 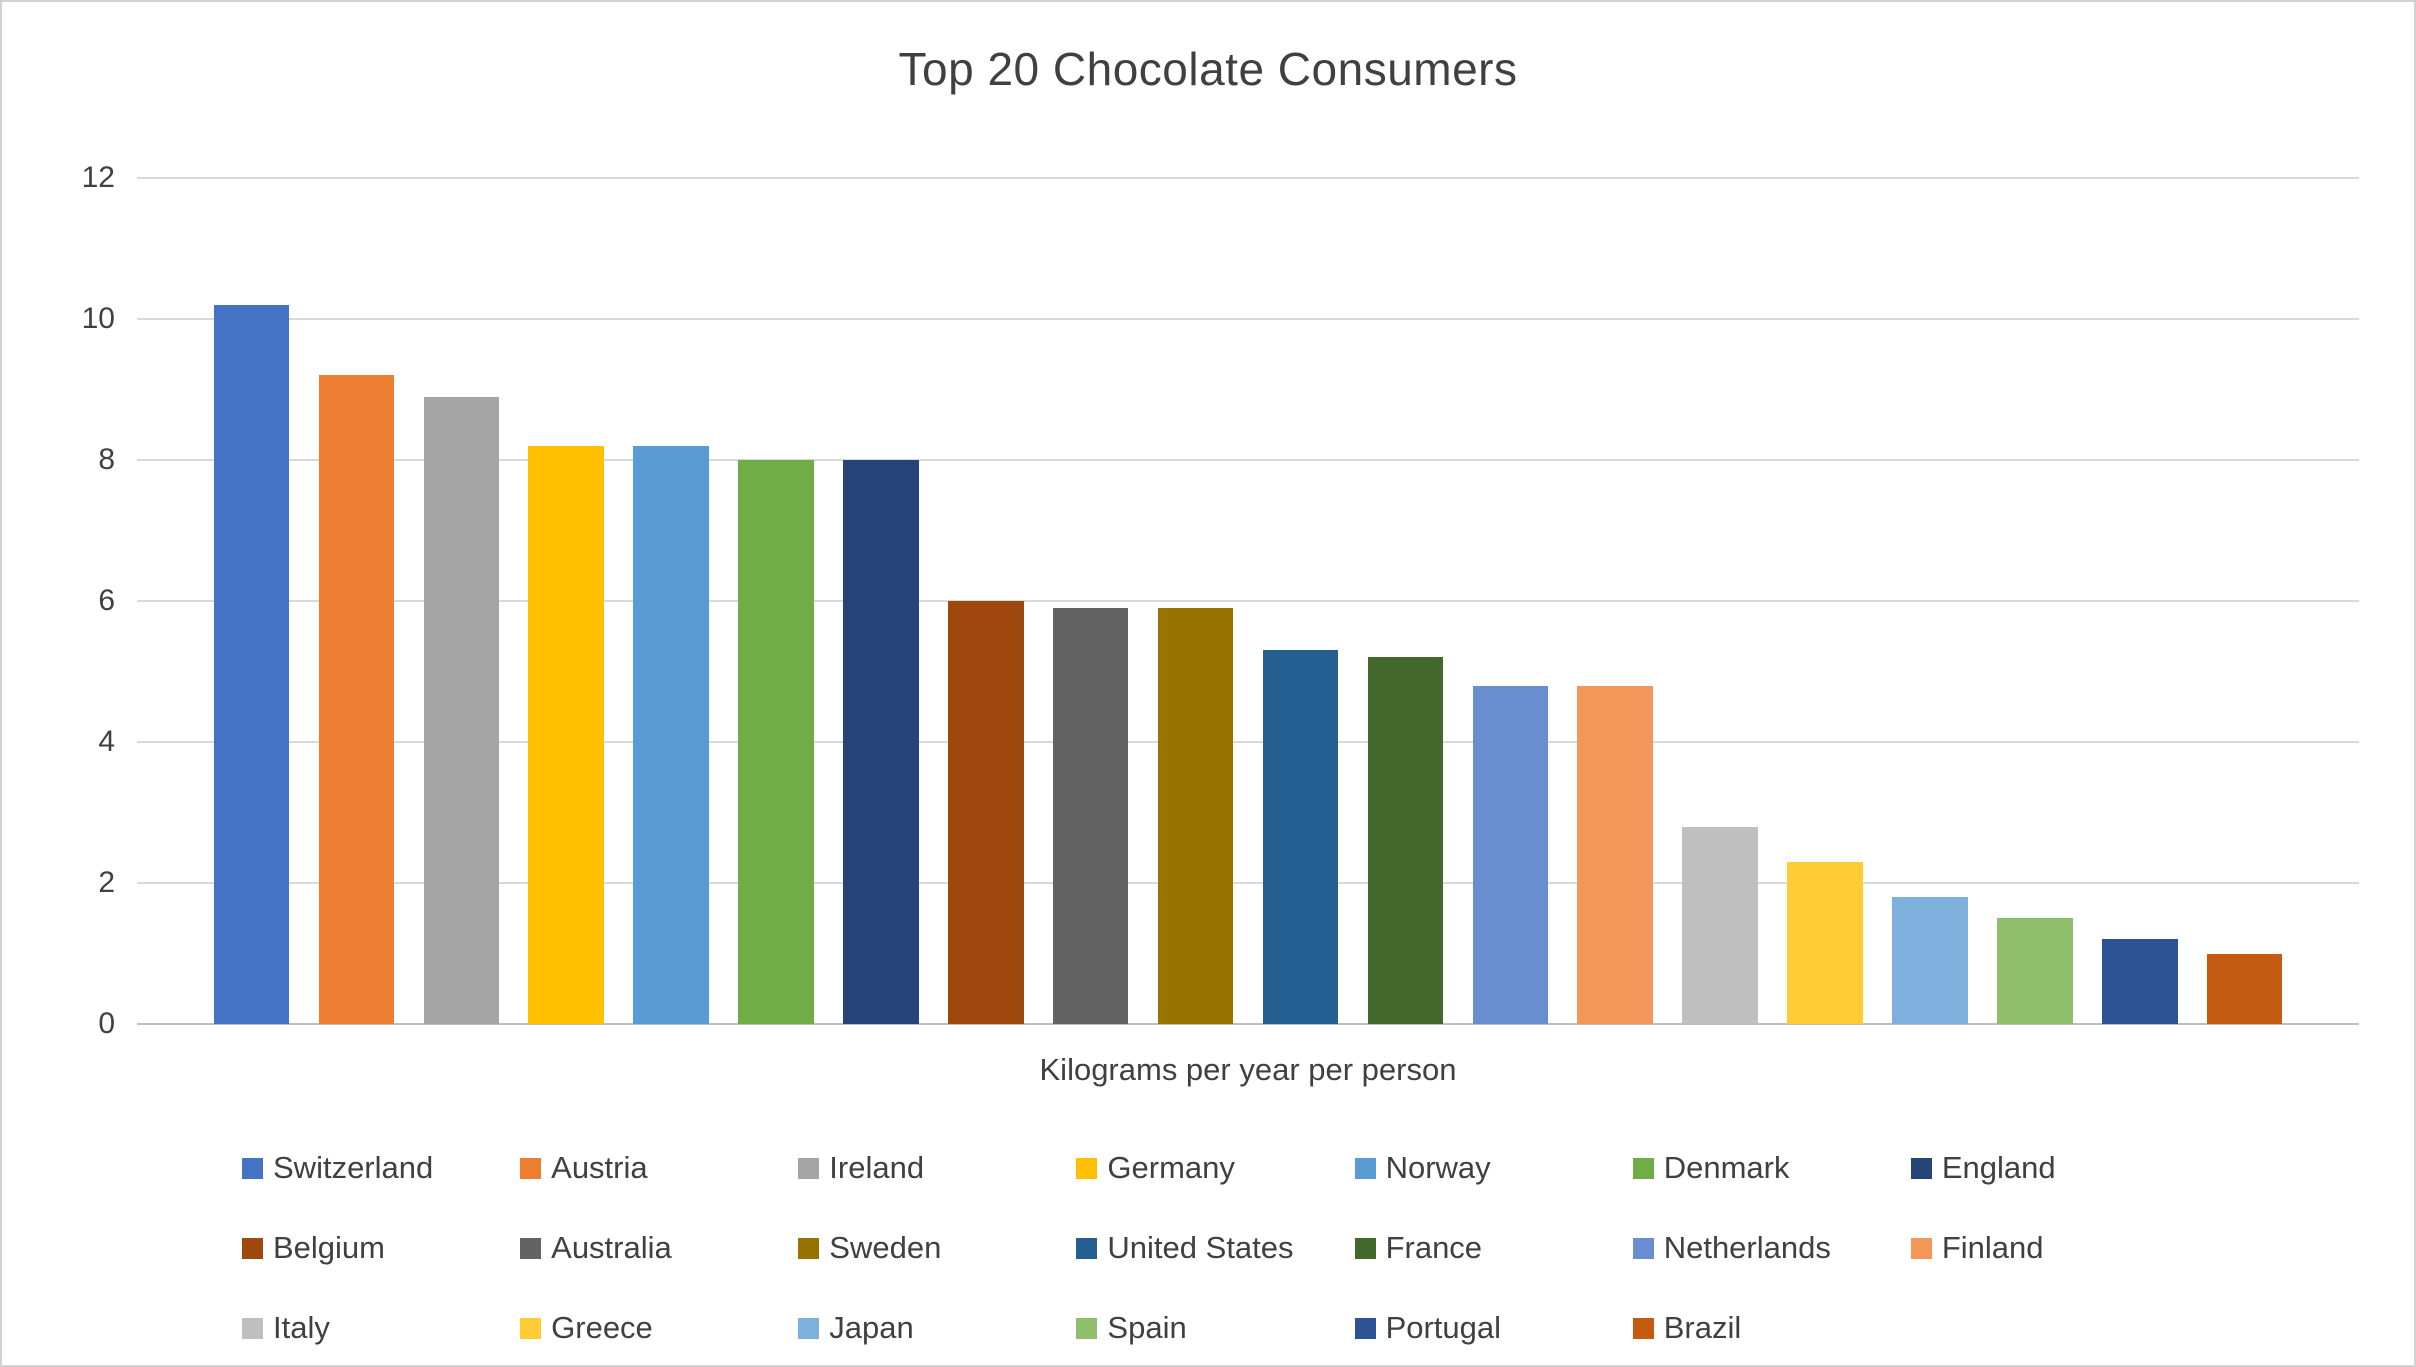 I want to click on chart-title: Top 20 Chocolate Consumers, so click(x=1208, y=69).